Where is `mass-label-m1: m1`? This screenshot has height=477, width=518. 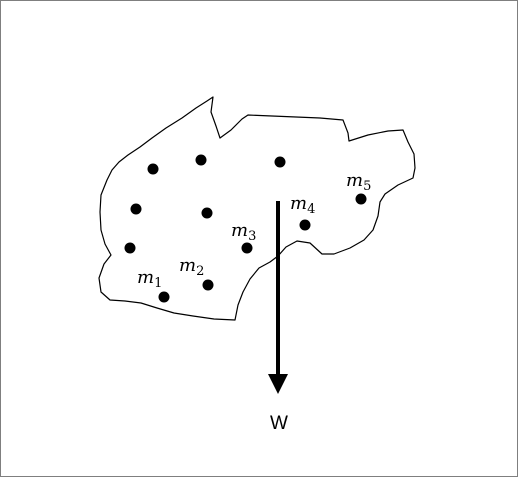 mass-label-m1: m1 is located at coordinates (149, 279).